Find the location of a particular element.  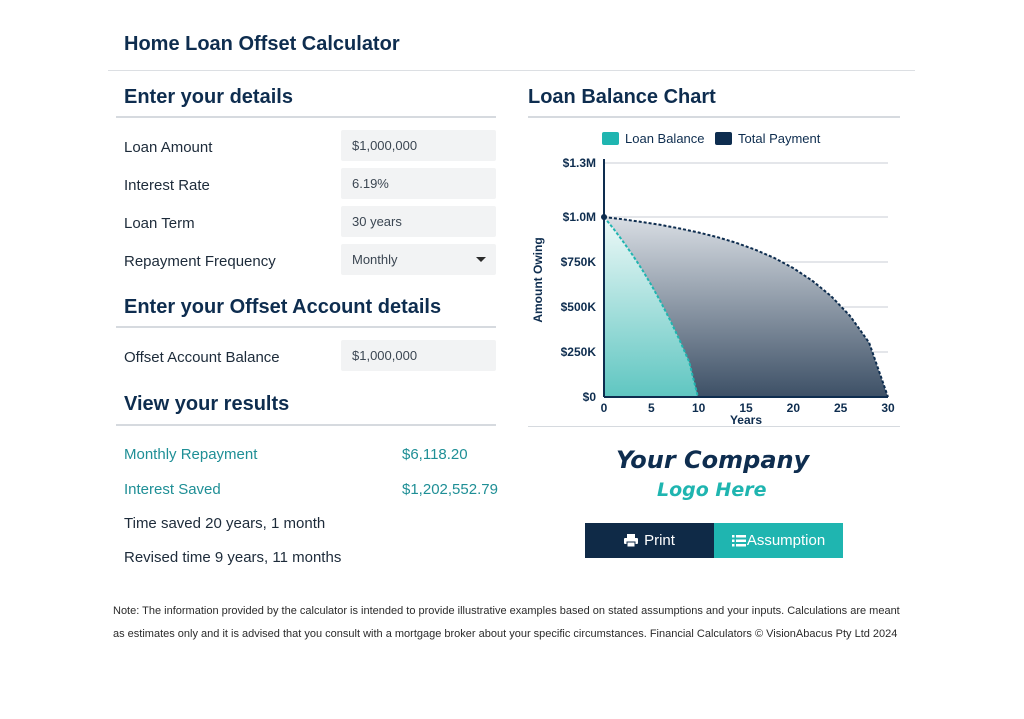

y-tick-label: $1.0M is located at coordinates (579, 217).